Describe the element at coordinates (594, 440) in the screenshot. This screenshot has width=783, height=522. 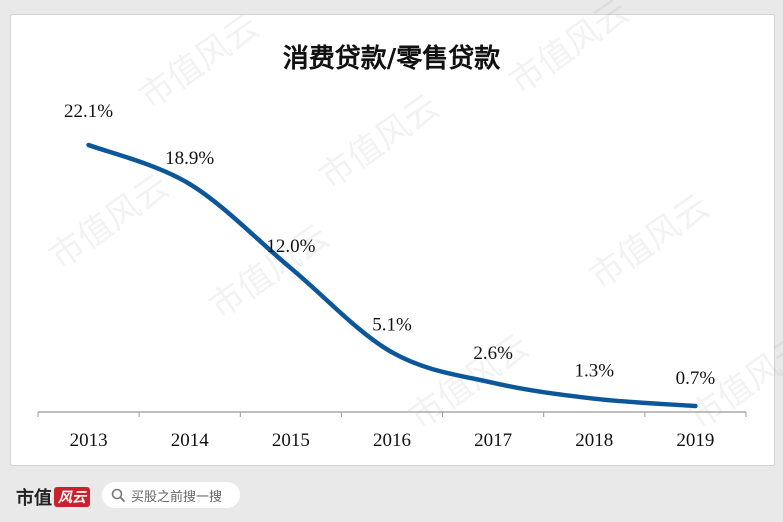
I see `x-tick-label: 2018` at that location.